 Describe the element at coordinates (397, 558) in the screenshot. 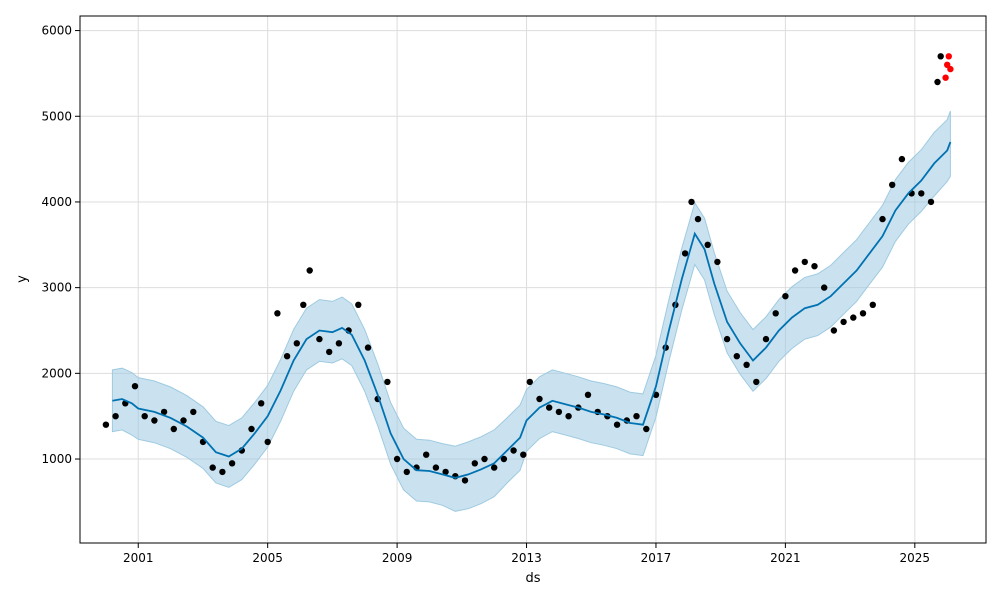

I see `x-tick-label: 2009` at that location.